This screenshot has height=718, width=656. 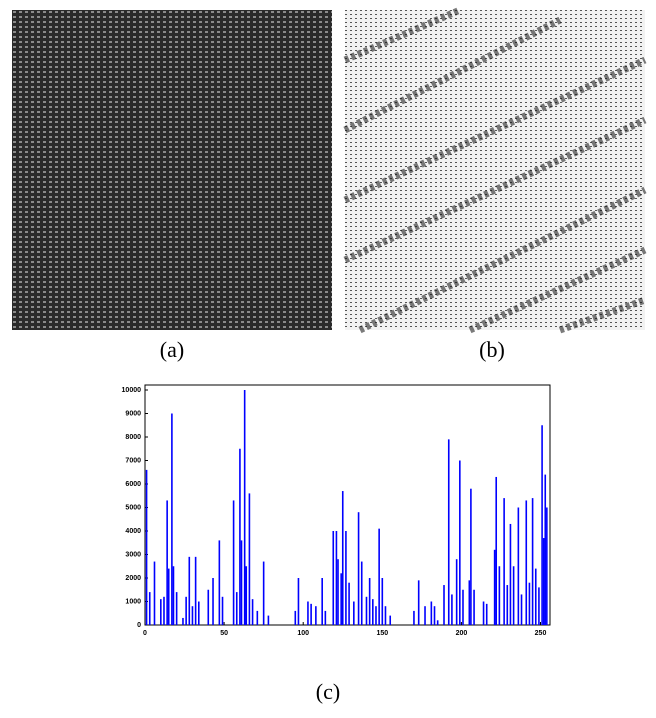 What do you see at coordinates (133, 437) in the screenshot?
I see `y-tick-label: 8000` at bounding box center [133, 437].